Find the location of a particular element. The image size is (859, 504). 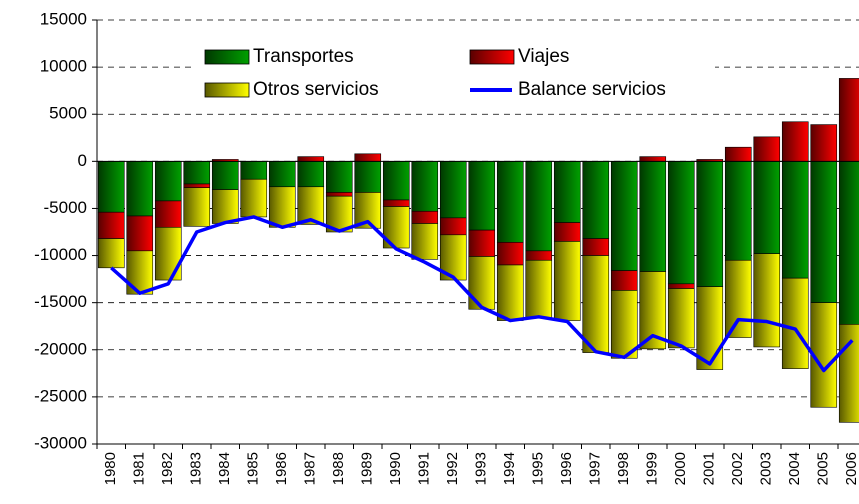

legend-box is located at coordinates (455, 73).